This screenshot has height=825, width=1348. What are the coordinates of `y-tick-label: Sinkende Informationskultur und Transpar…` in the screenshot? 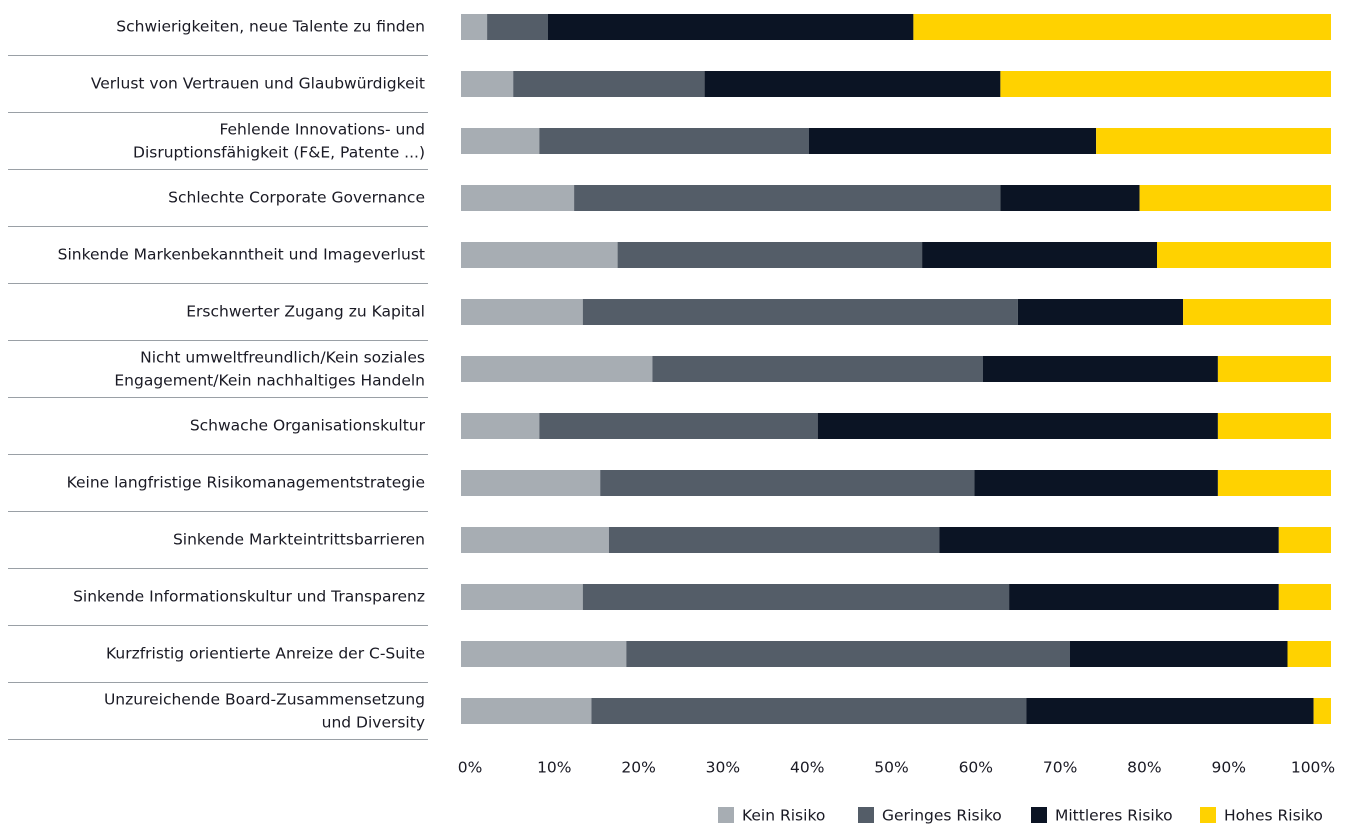 It's located at (249, 597).